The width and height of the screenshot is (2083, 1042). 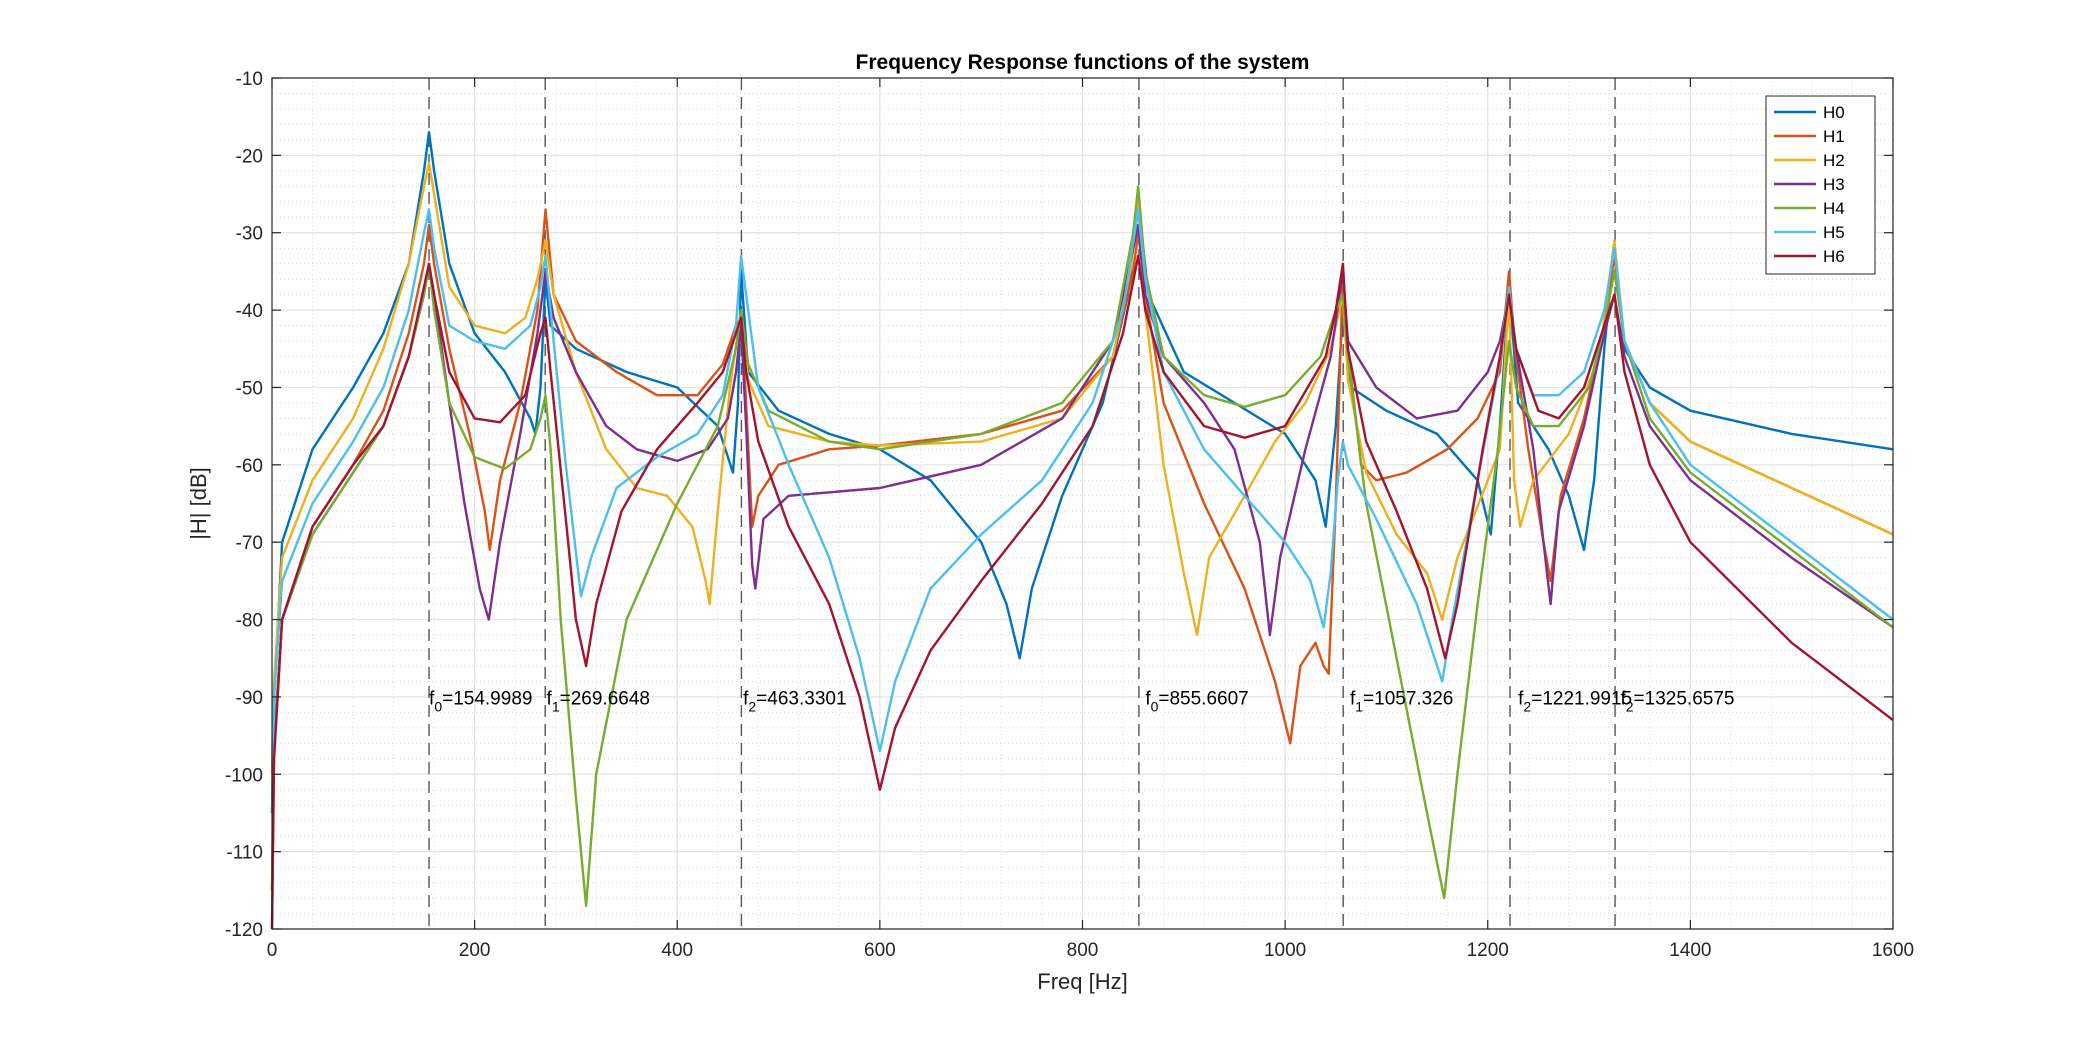 I want to click on y-tick-label: -40, so click(x=249, y=311).